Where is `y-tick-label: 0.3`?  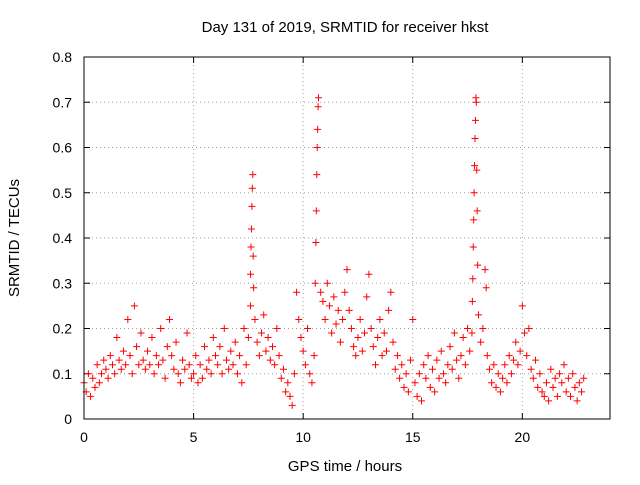 y-tick-label: 0.3 is located at coordinates (63, 283).